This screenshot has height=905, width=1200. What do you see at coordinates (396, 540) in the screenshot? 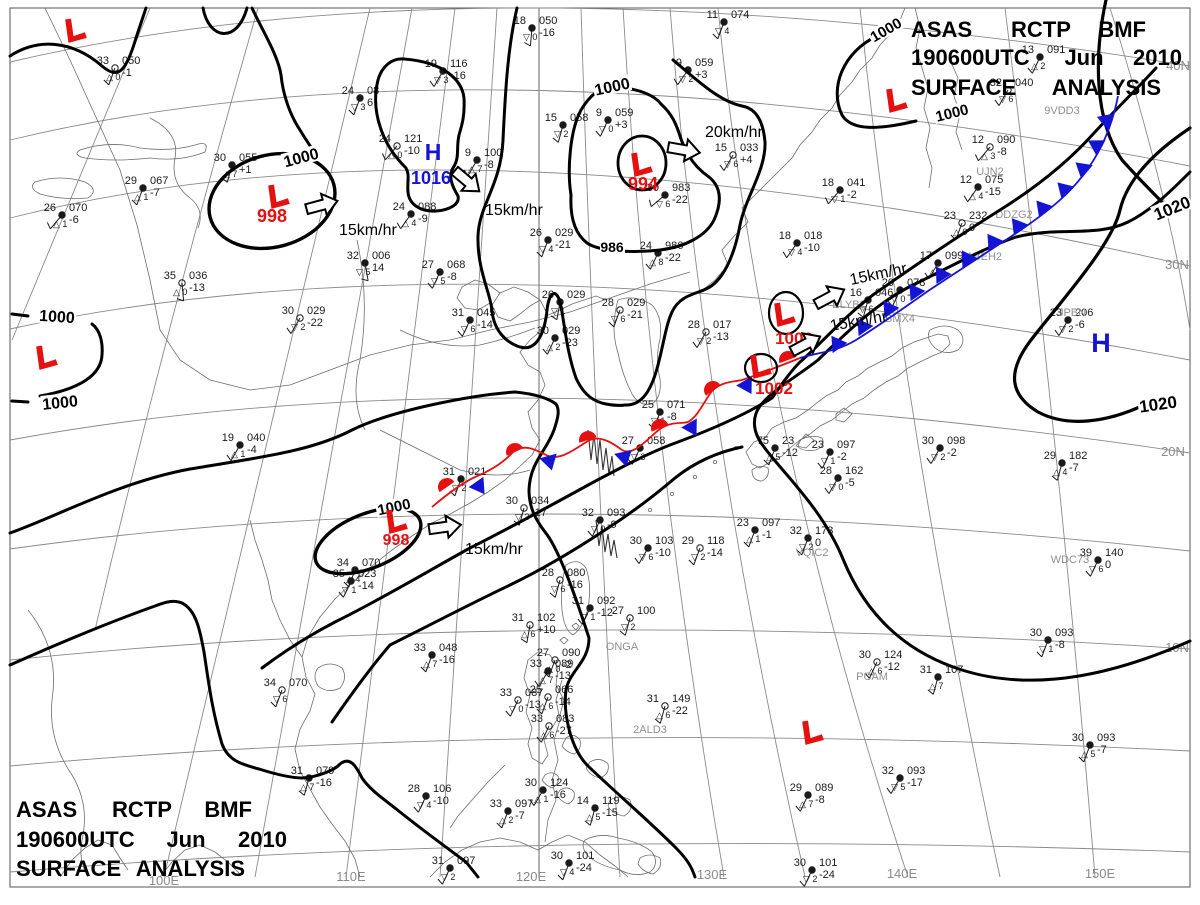
I see `svg-text: 998` at bounding box center [396, 540].